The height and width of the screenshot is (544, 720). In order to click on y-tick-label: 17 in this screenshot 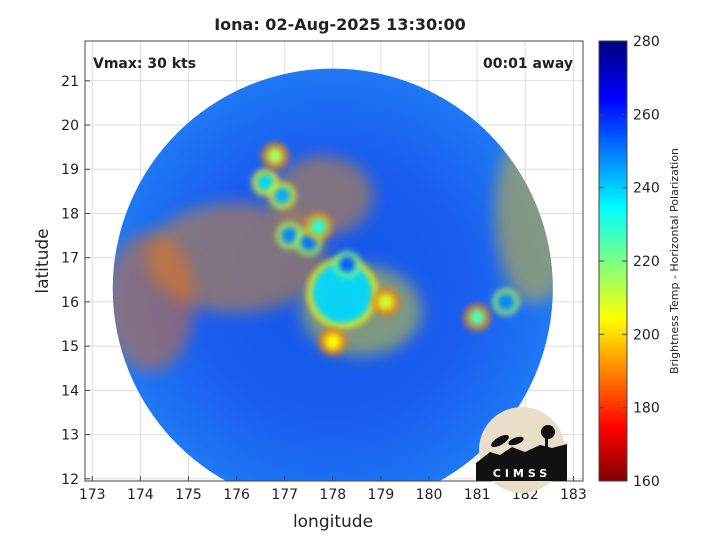, I will do `click(70, 259)`.